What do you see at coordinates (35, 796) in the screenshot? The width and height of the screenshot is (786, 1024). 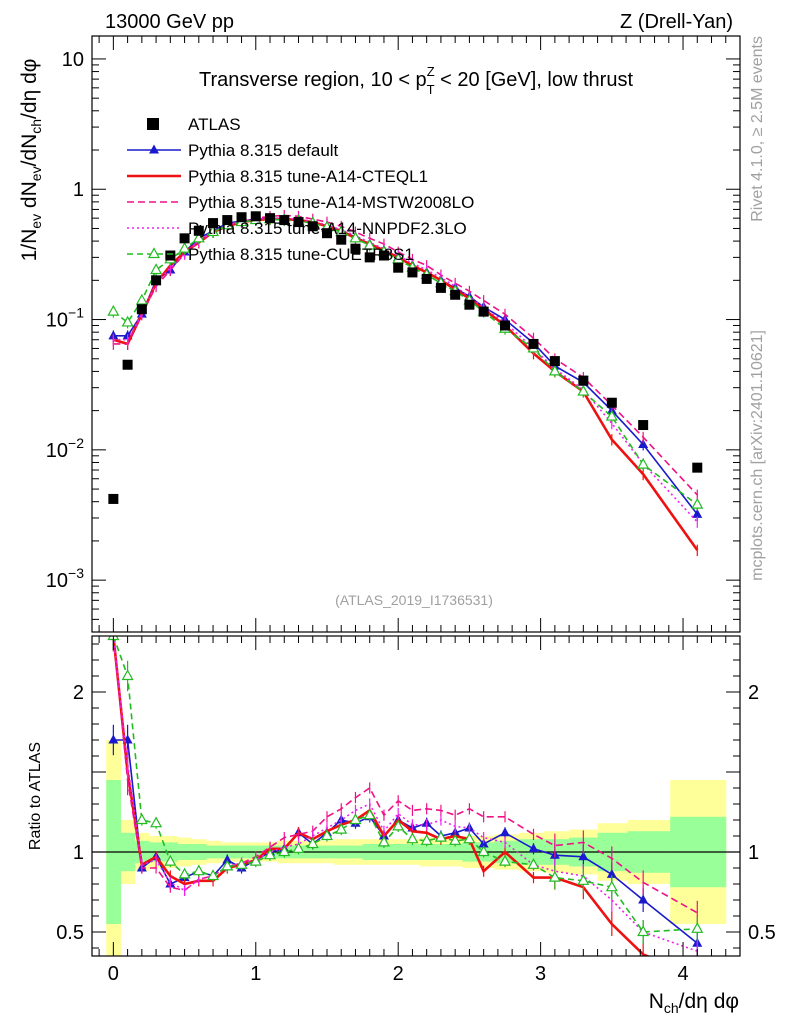 I see `ratio-y-label: Ratio to ATLAS` at bounding box center [35, 796].